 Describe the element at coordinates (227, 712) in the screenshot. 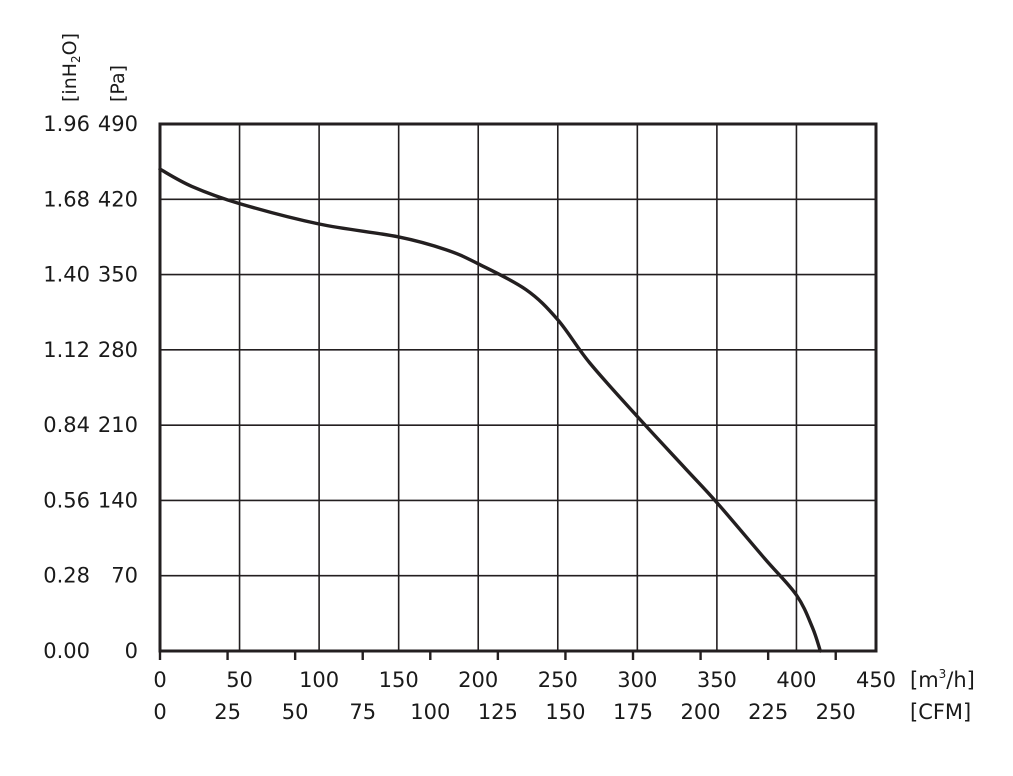

I see `x-secondary-tick-label: 25` at that location.